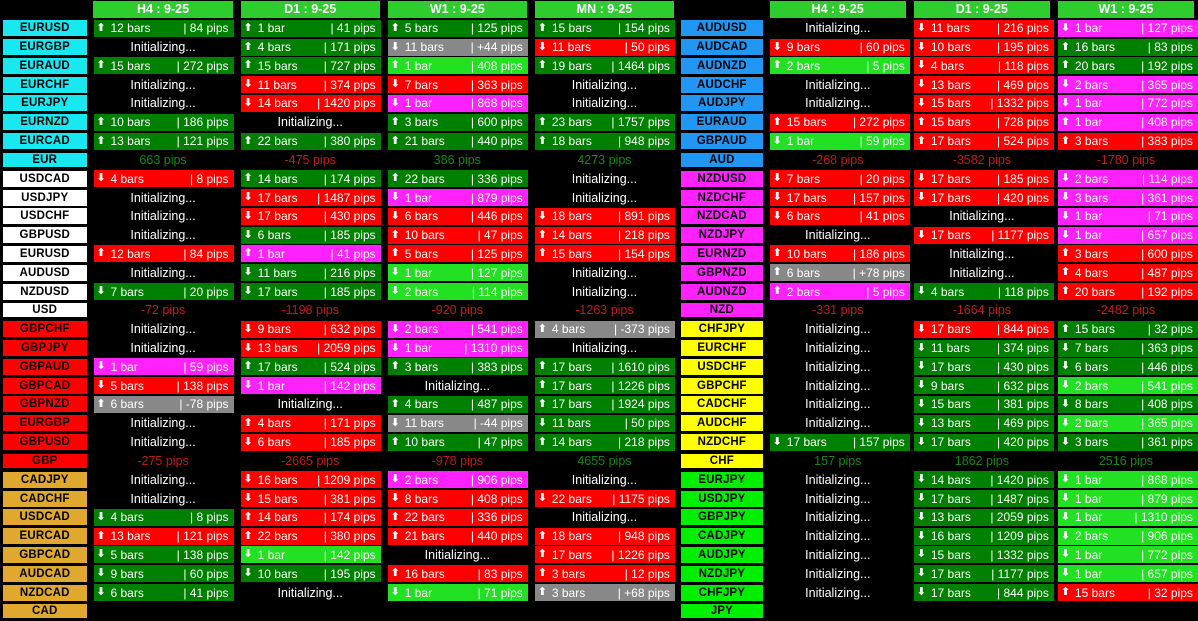 This screenshot has width=1198, height=621. What do you see at coordinates (722, 103) in the screenshot?
I see `pair-label-audjpy: AUDJPY` at bounding box center [722, 103].